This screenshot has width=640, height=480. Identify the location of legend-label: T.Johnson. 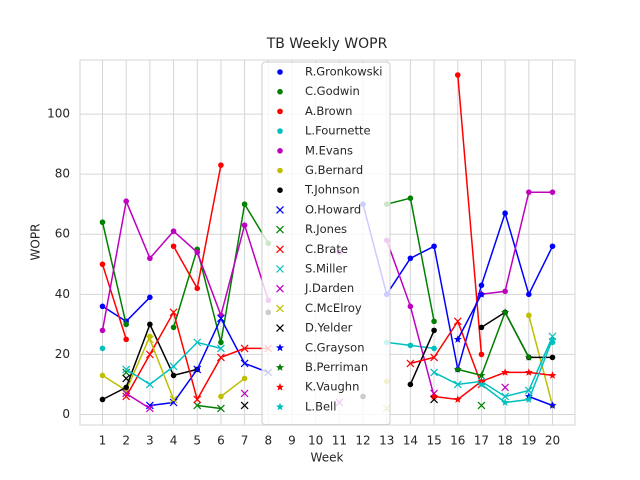
(332, 190).